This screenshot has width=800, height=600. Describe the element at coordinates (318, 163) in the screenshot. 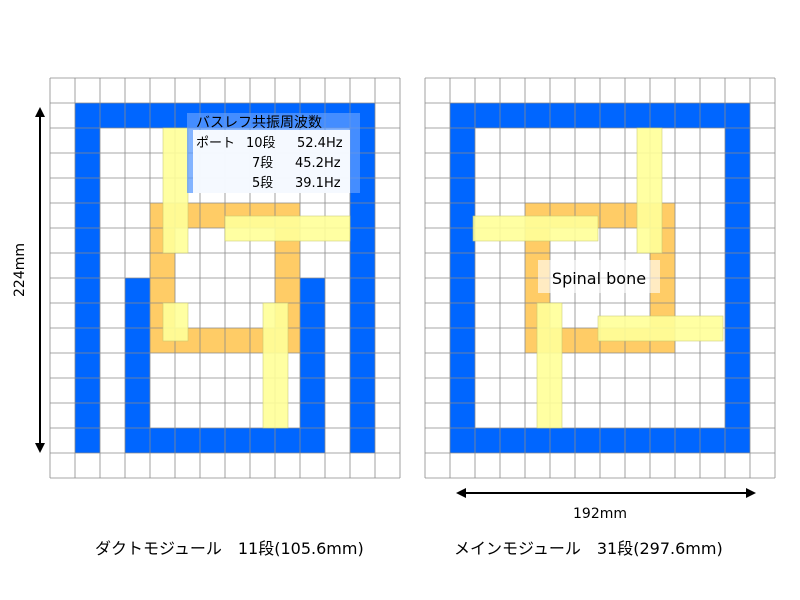

I see `freq-1: 45.2Hz` at that location.